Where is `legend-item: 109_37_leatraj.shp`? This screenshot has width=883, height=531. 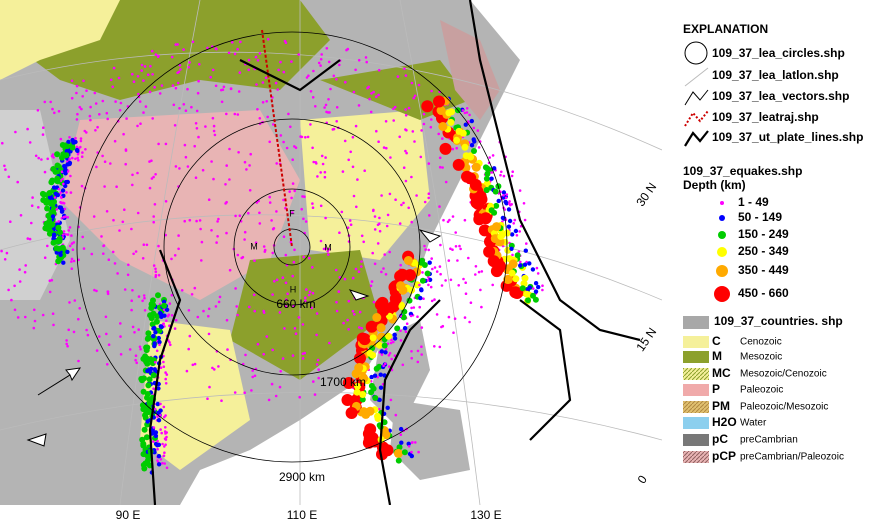 legend-item: 109_37_leatraj.shp is located at coordinates (765, 117).